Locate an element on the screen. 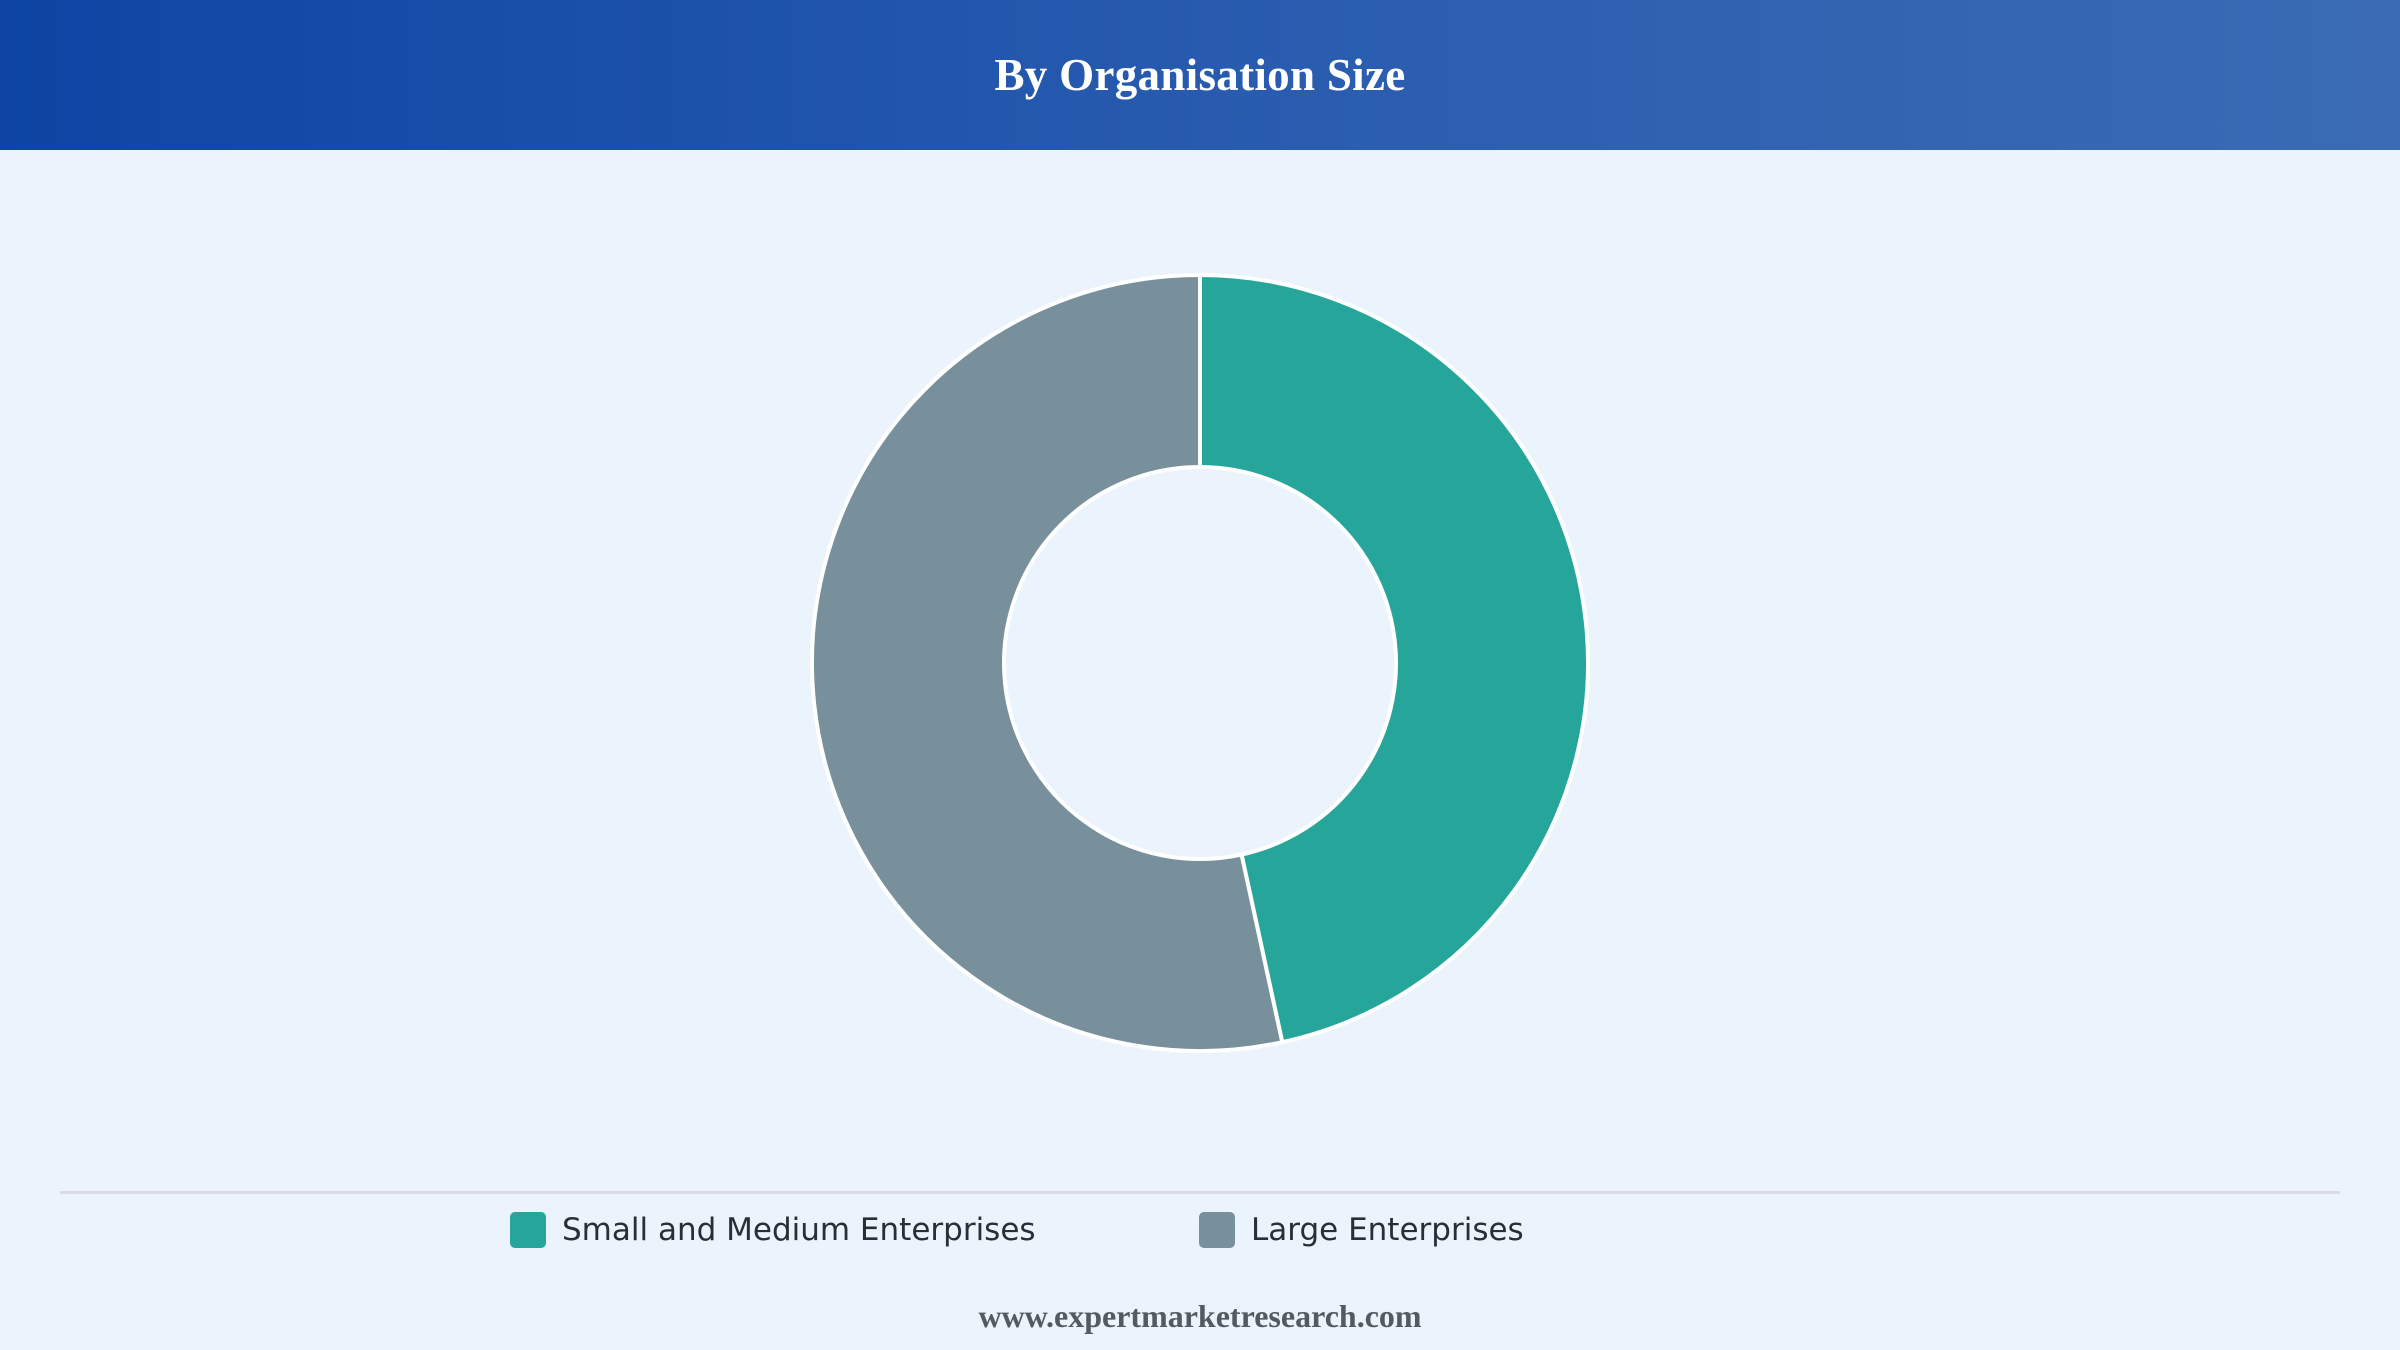 The image size is (2400, 1350). legend-item-small-medium-enterprises: Small and Medium Enterprises is located at coordinates (773, 1230).